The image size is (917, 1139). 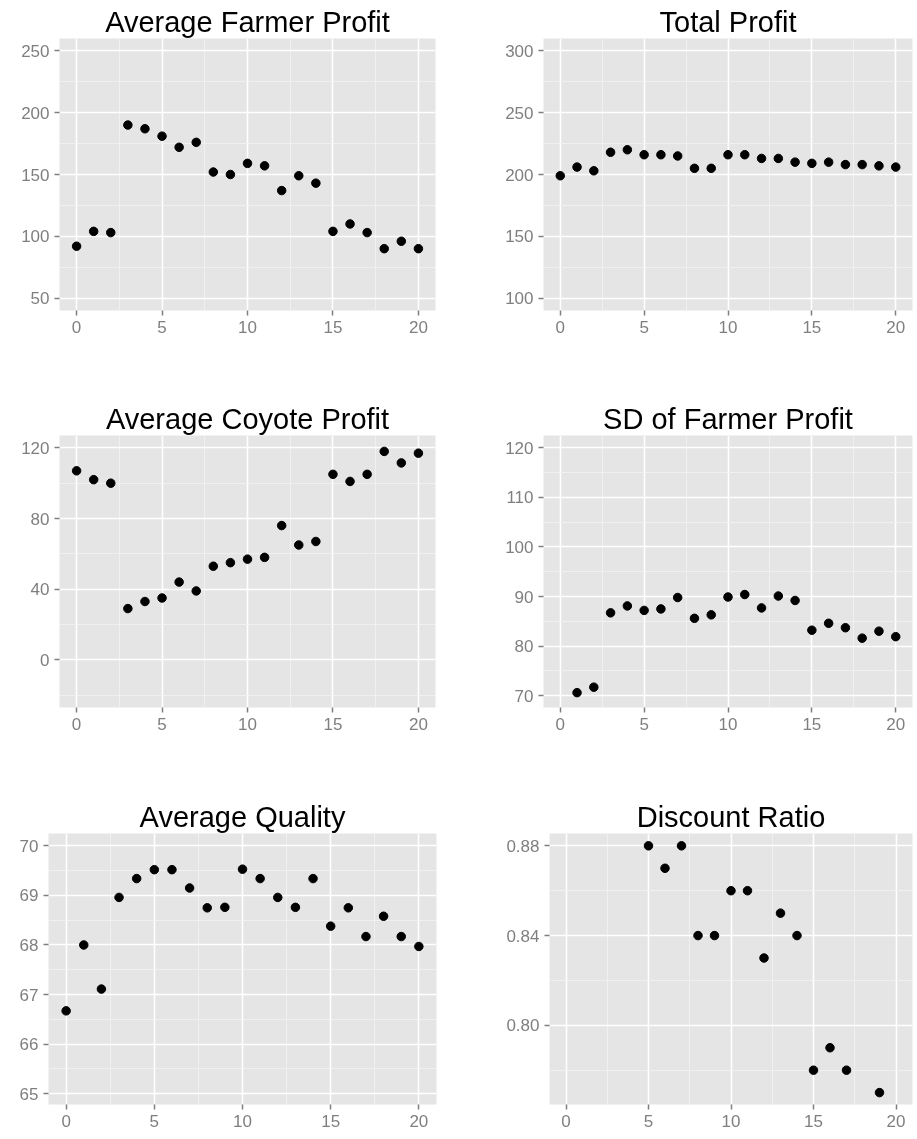 I want to click on chart-title: Discount Ratio, so click(x=731, y=817).